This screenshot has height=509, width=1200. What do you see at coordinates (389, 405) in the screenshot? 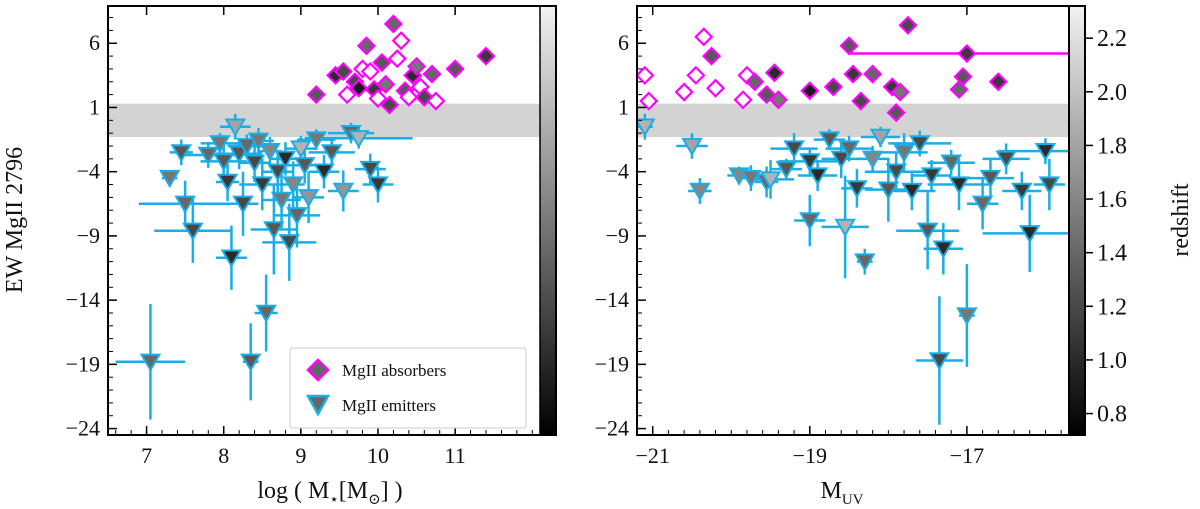
I see `legend-emitters-label: MgII emitters` at bounding box center [389, 405].